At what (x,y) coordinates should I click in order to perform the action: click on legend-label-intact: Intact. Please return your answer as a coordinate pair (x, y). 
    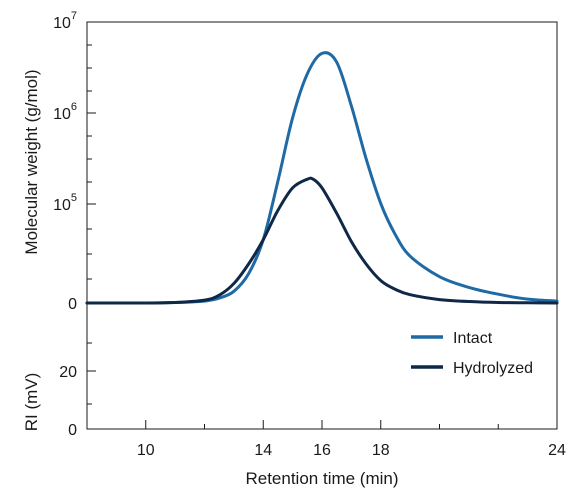
    Looking at the image, I should click on (473, 338).